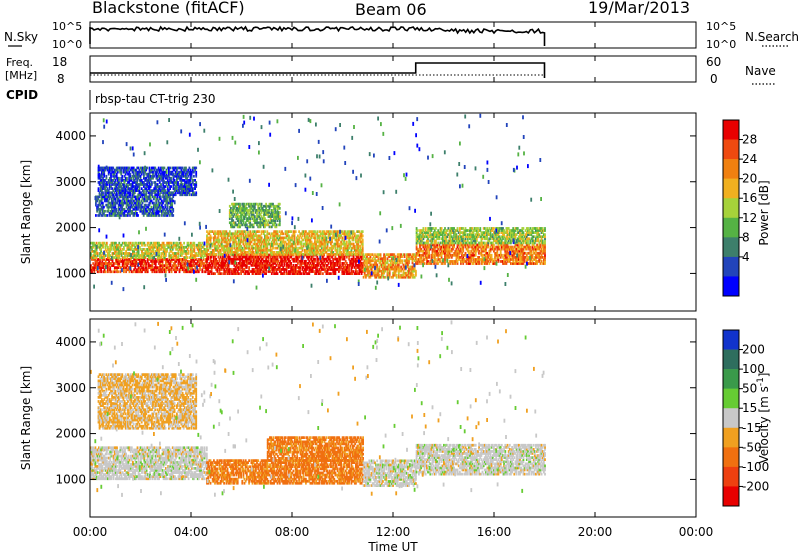 The image size is (800, 554). Describe the element at coordinates (764, 212) in the screenshot. I see `power-scale-label: Power [dB]` at that location.